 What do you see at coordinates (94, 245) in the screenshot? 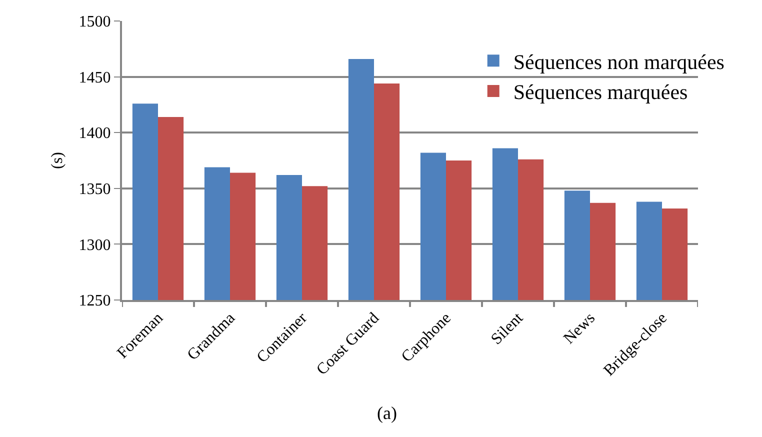
I see `y-tick-label: 1300` at bounding box center [94, 245].